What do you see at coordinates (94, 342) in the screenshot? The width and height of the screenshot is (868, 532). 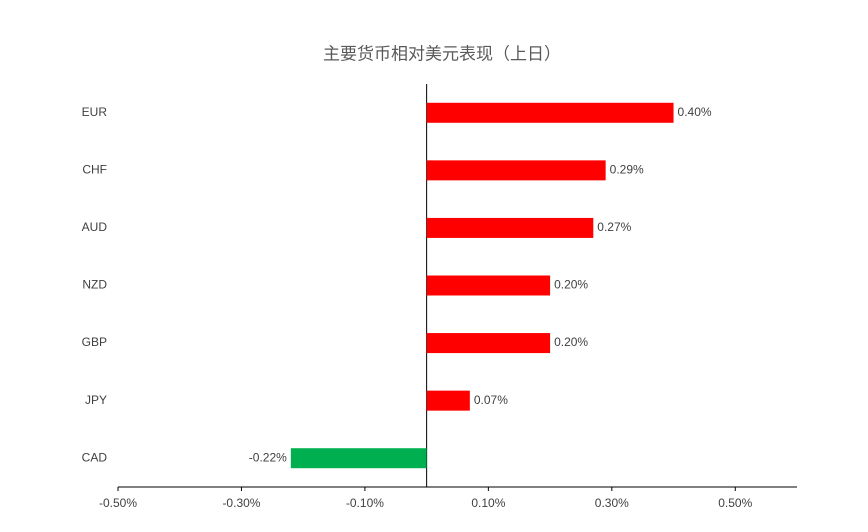 I see `y-tick-label: GBP` at bounding box center [94, 342].